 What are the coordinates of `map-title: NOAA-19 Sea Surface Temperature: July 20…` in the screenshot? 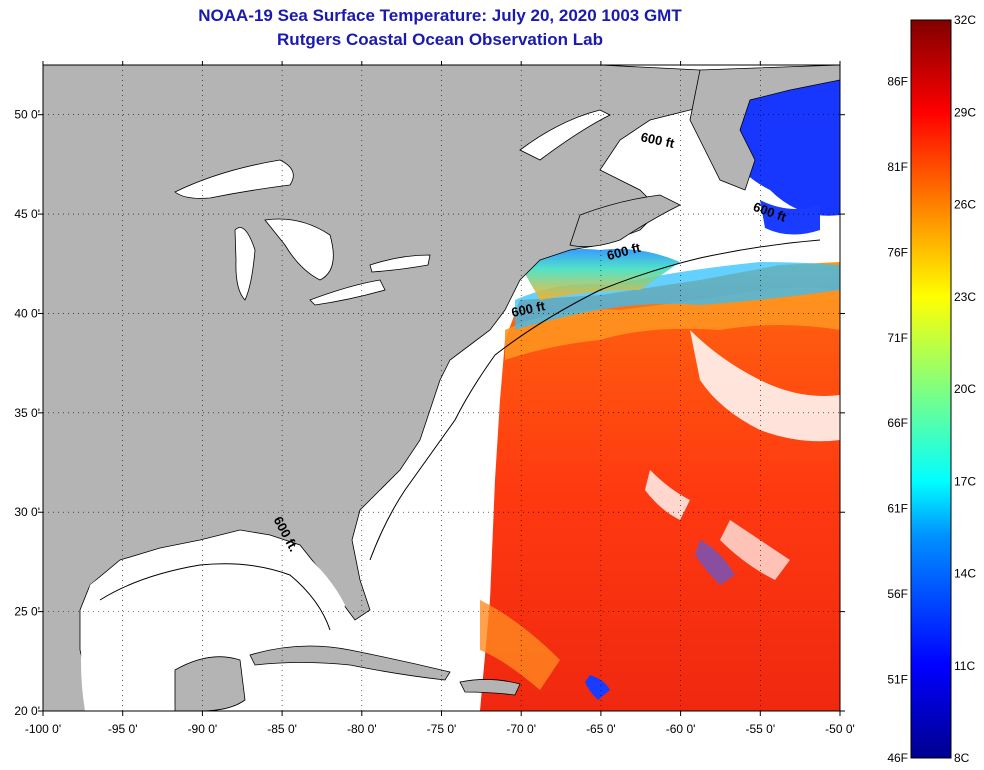 It's located at (440, 15).